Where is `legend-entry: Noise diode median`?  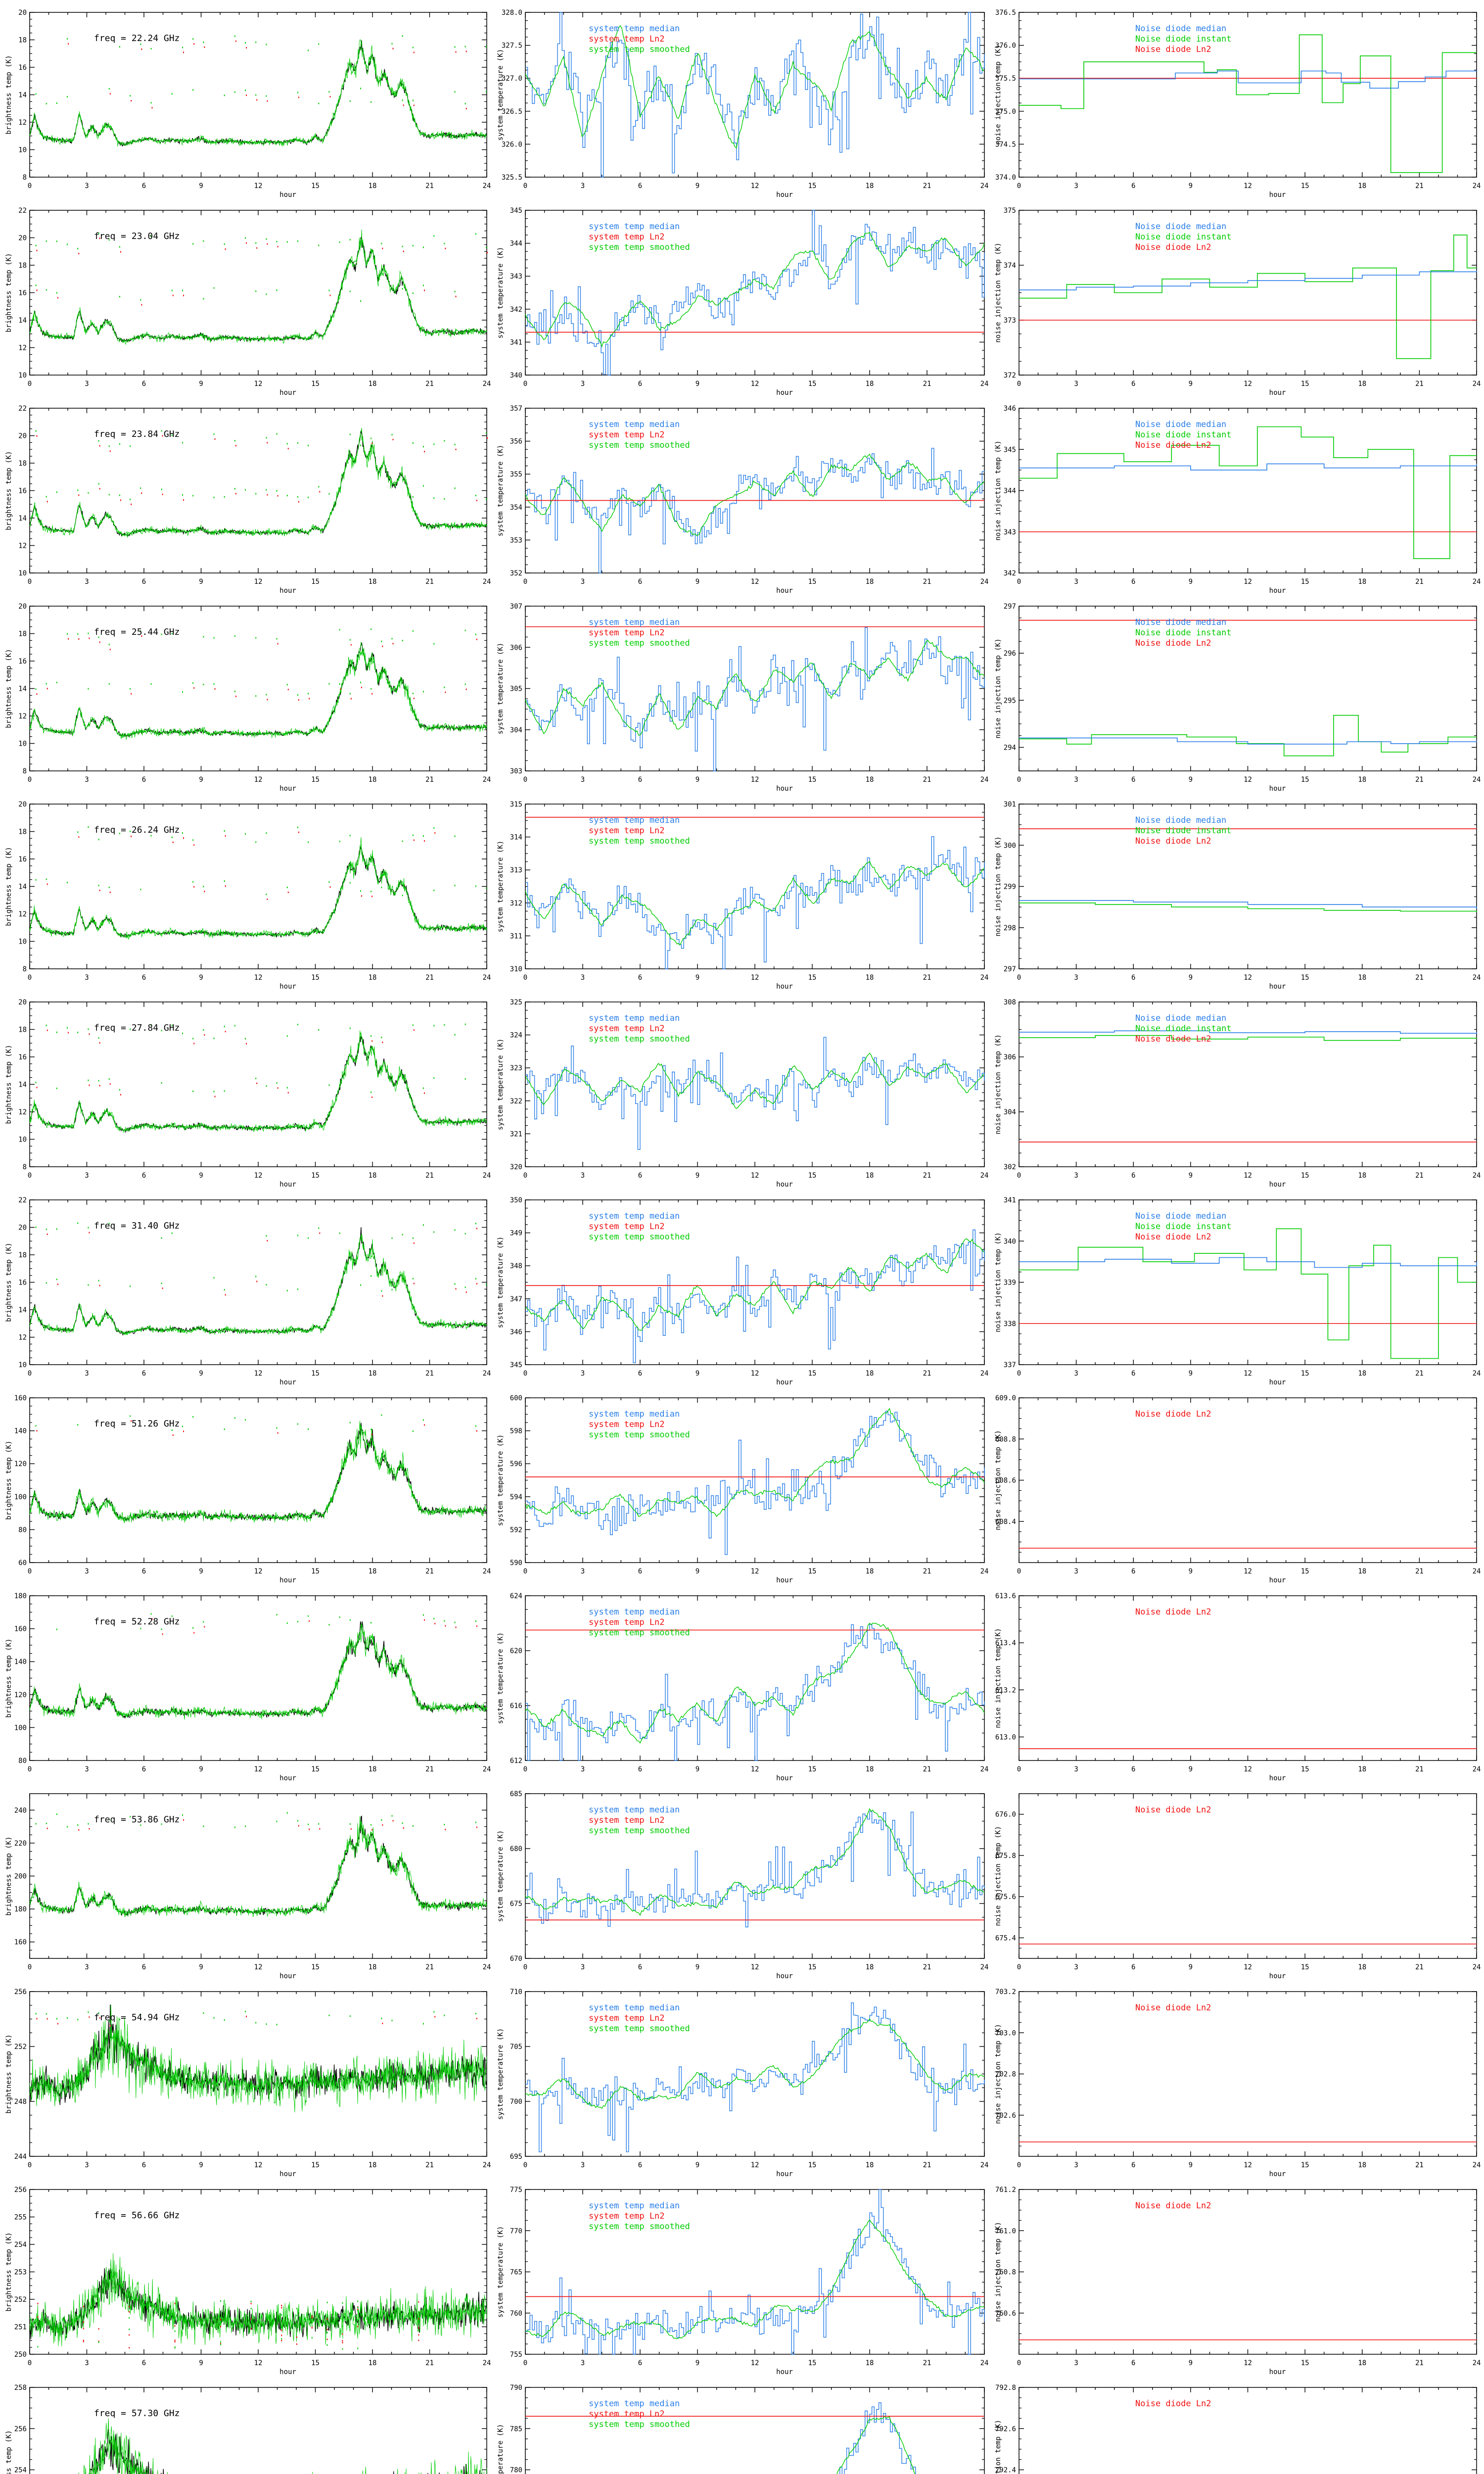 legend-entry: Noise diode median is located at coordinates (1180, 1018).